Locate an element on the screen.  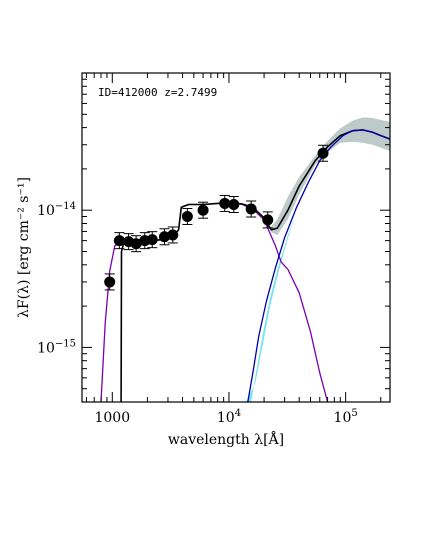
y-axis-label: λF(λ) [erg cm⁻² s⁻¹] is located at coordinates (24, 247).